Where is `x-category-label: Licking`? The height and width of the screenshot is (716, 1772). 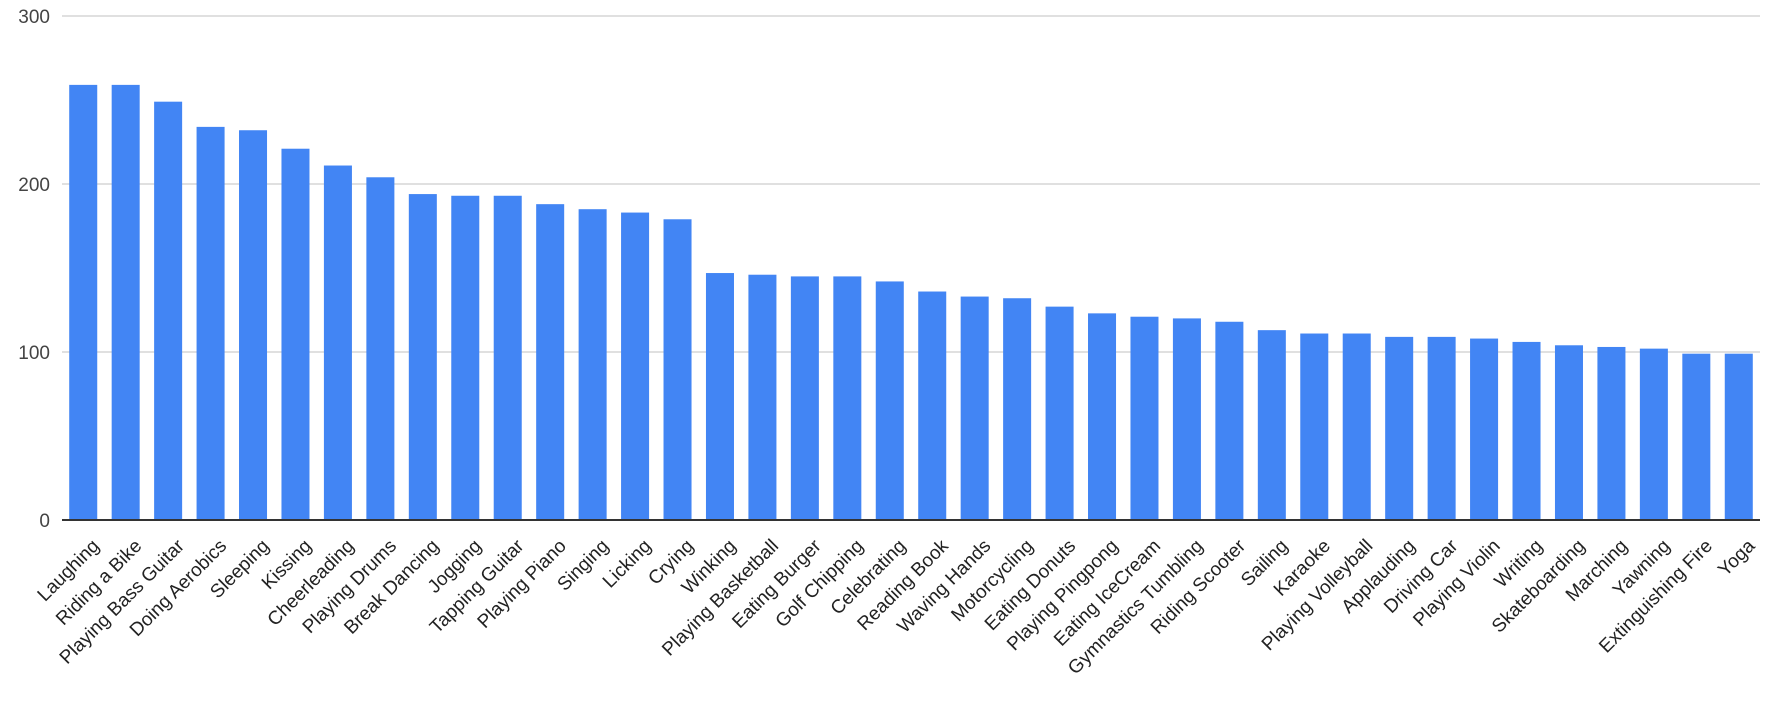 x-category-label: Licking is located at coordinates (627, 564).